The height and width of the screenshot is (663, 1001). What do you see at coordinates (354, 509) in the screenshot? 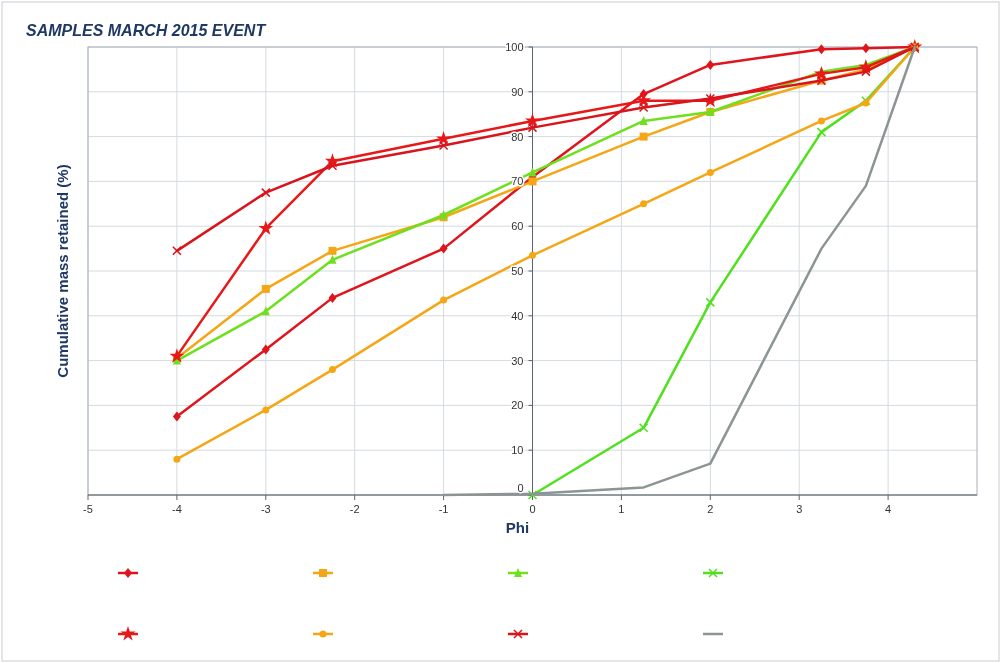
I see `x-tick-label: -2` at bounding box center [354, 509].